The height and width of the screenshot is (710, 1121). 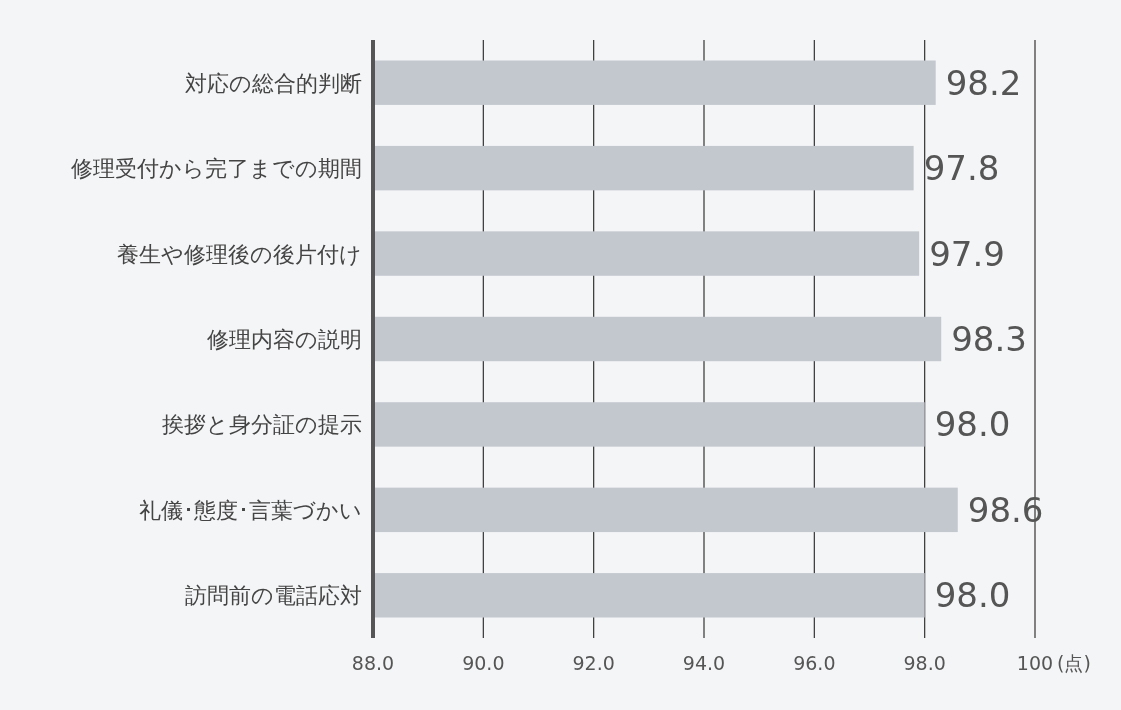 I want to click on x-tick-label: 98.0, so click(x=924, y=663).